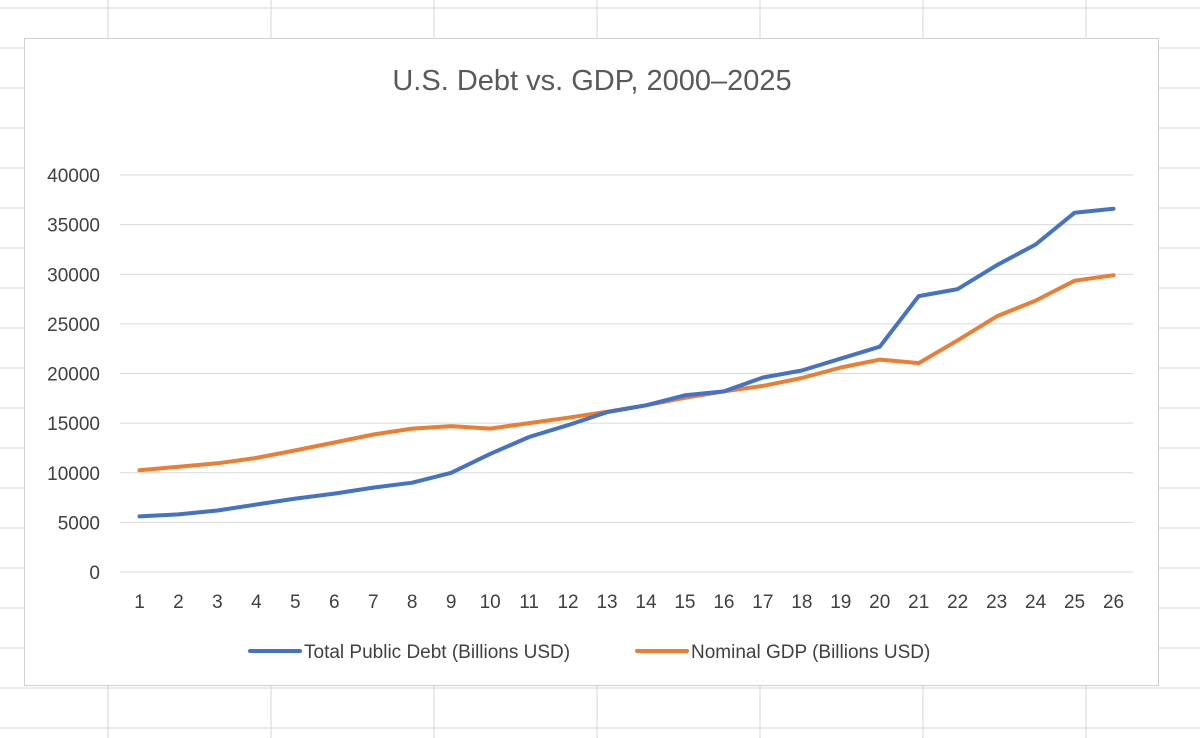 This screenshot has width=1200, height=738. Describe the element at coordinates (412, 602) in the screenshot. I see `x-tick-label: 8` at that location.